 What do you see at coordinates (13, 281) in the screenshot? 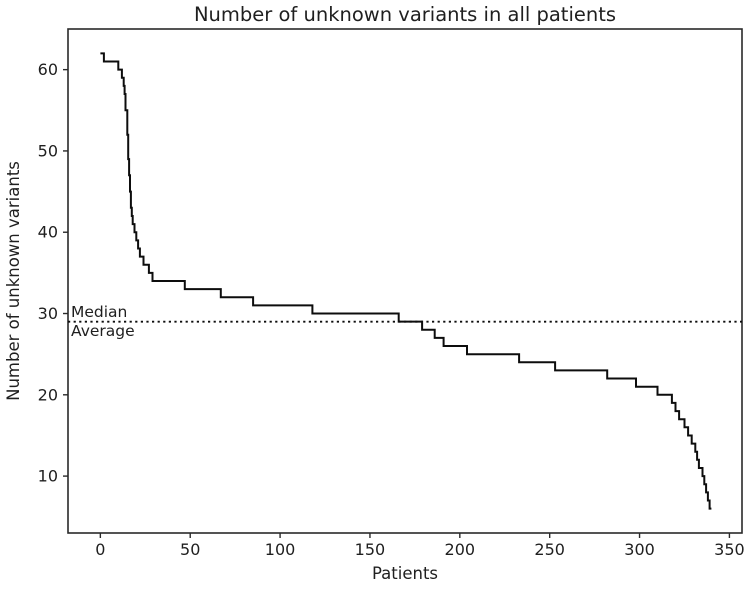
I see `y-axis-label: Number of unknown variants` at bounding box center [13, 281].